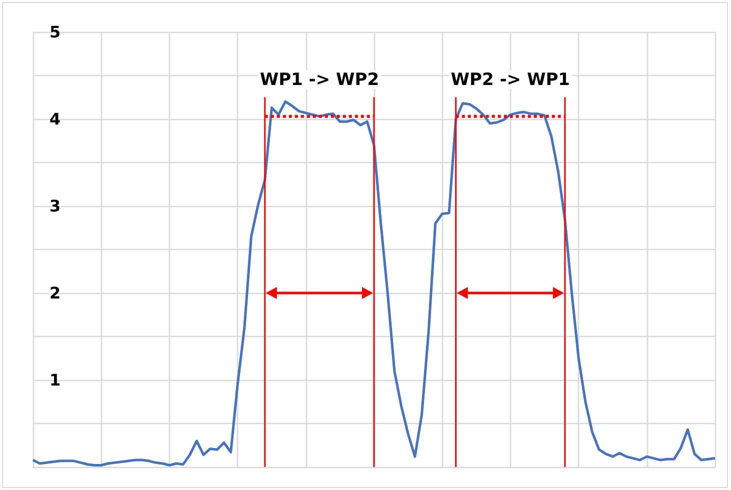 Image resolution: width=731 pixels, height=490 pixels. Describe the element at coordinates (510, 80) in the screenshot. I see `annotation: WP2 -> WP1` at that location.